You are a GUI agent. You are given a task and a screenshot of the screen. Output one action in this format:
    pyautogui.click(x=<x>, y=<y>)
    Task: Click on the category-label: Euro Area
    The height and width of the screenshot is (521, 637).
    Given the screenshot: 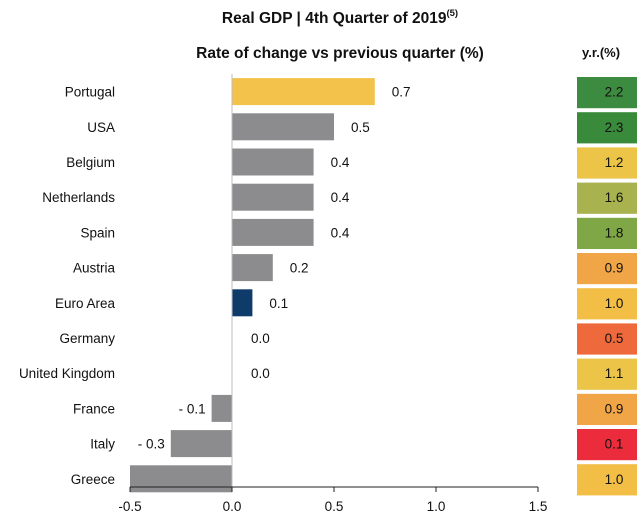 What is the action you would take?
    pyautogui.click(x=85, y=303)
    